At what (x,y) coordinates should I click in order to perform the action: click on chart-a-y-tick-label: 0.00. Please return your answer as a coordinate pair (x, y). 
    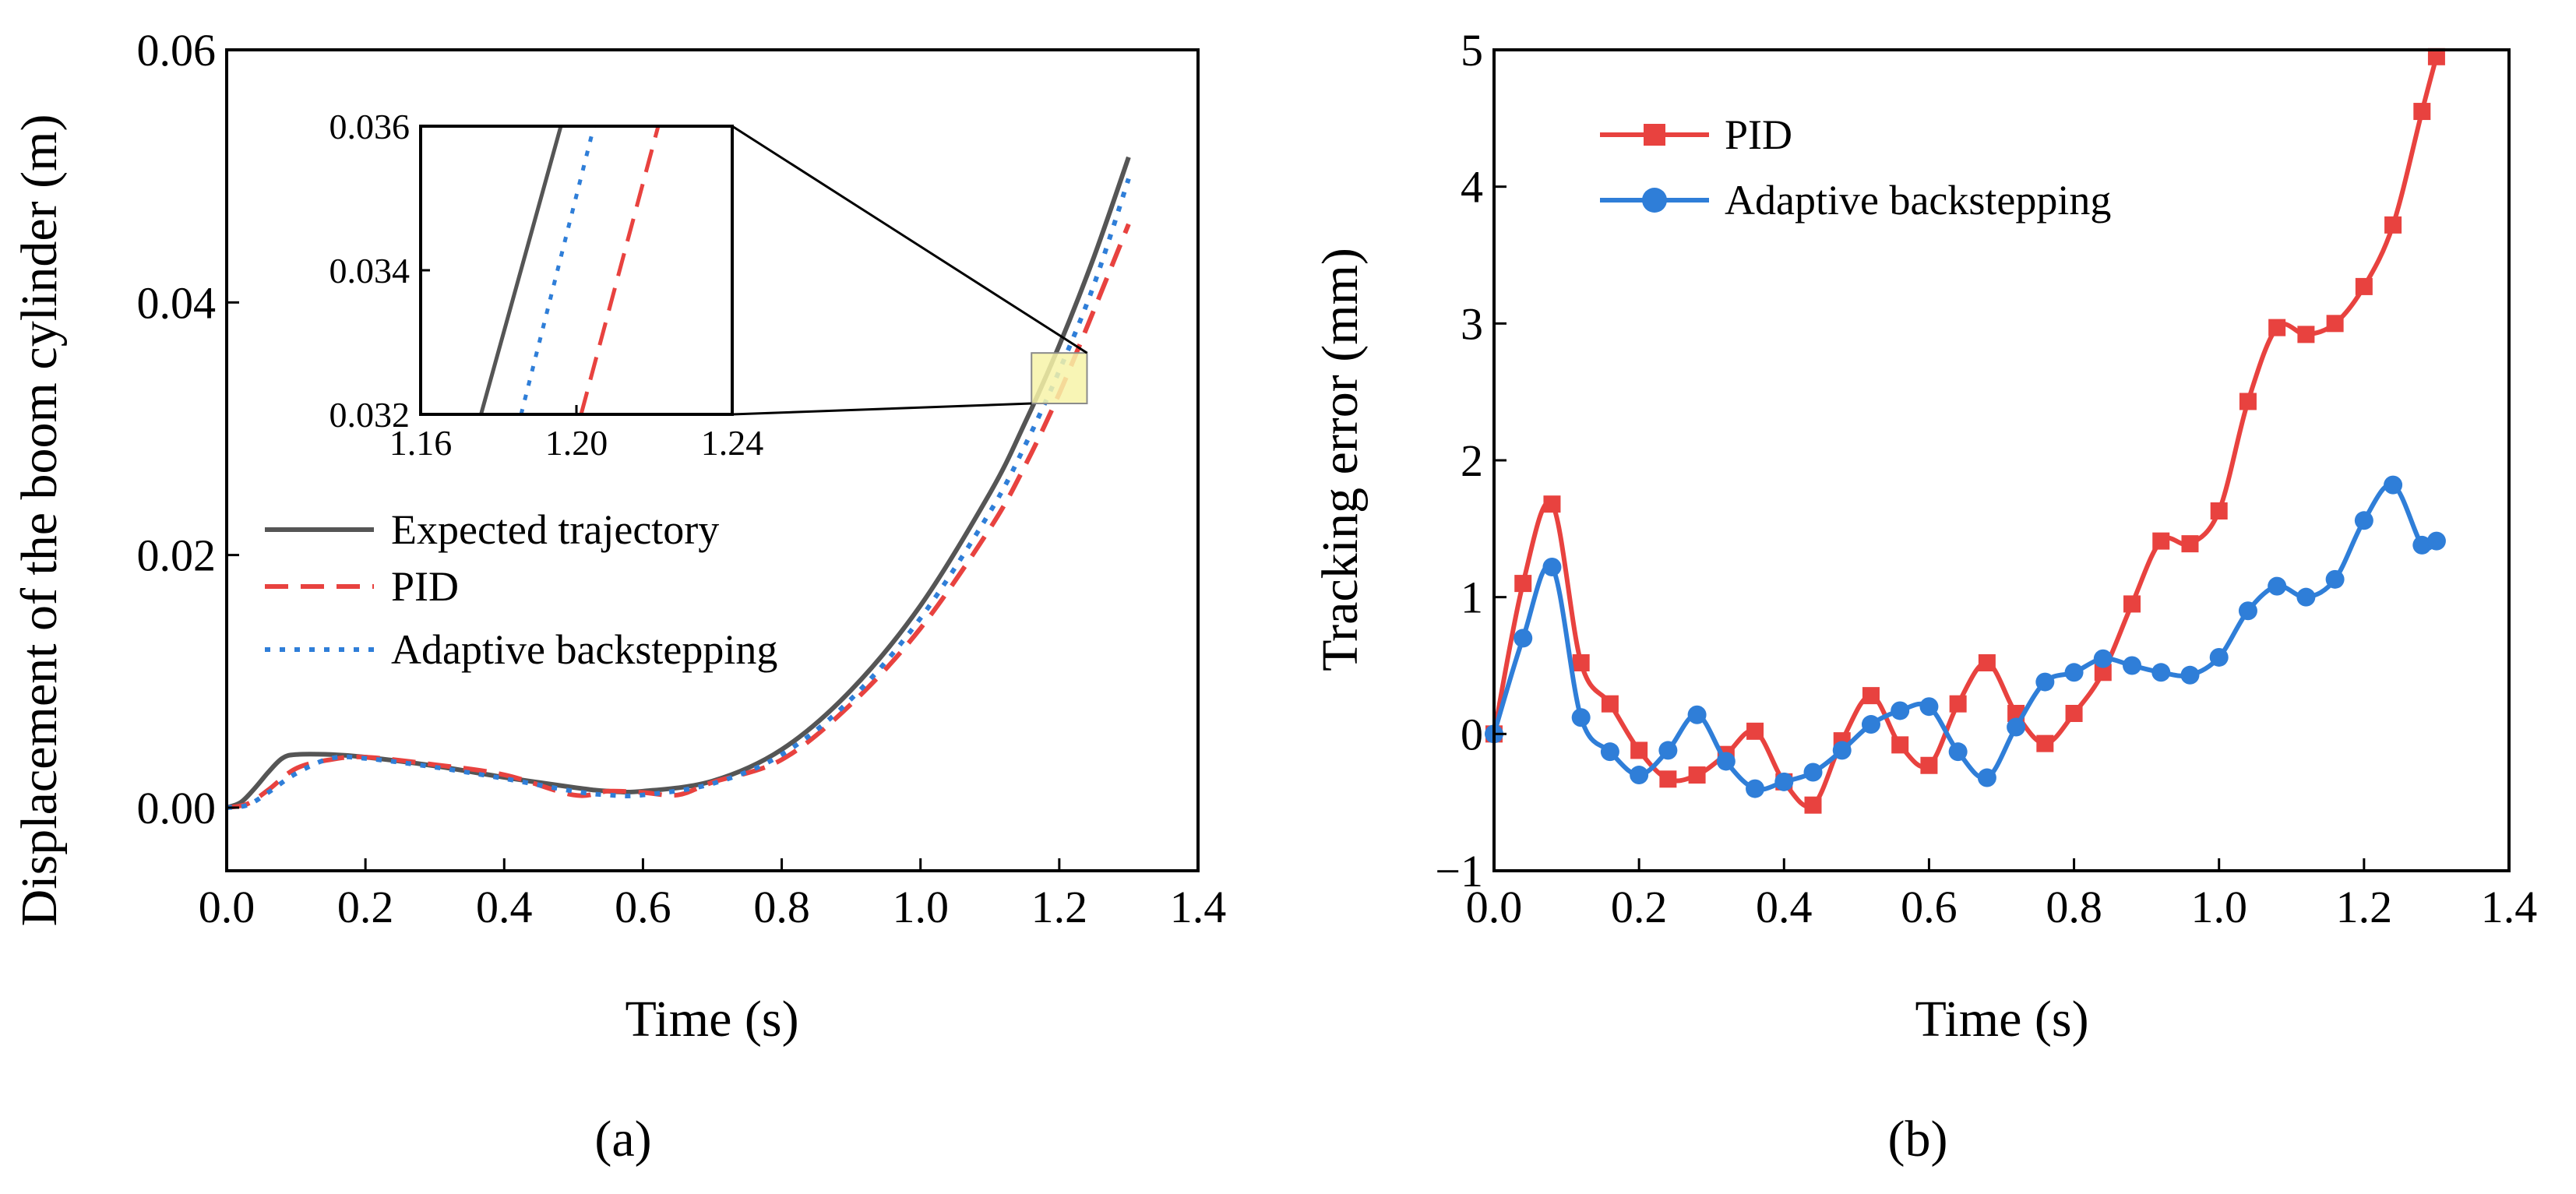
    Looking at the image, I should click on (177, 808).